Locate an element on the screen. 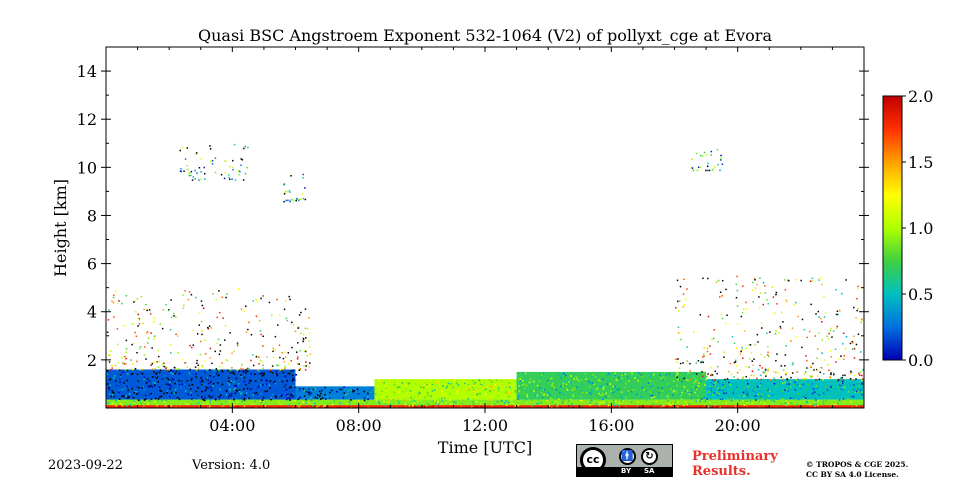 This screenshot has height=480, width=960. scatter-cirrus-patch-6h is located at coordinates (286, 200).